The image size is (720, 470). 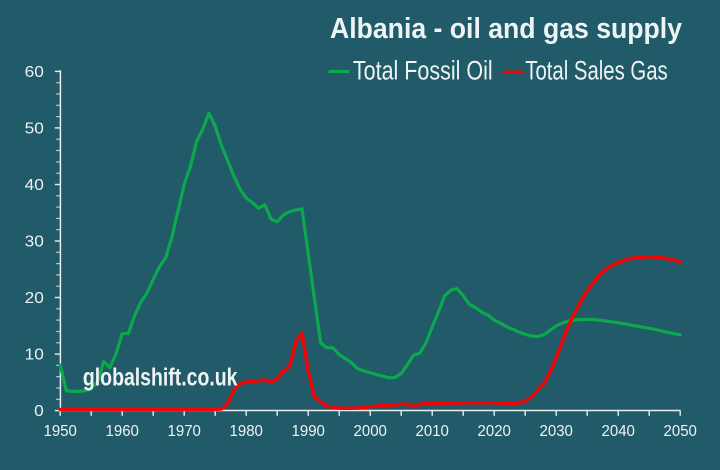 I want to click on svg-text: 0, so click(x=39, y=411).